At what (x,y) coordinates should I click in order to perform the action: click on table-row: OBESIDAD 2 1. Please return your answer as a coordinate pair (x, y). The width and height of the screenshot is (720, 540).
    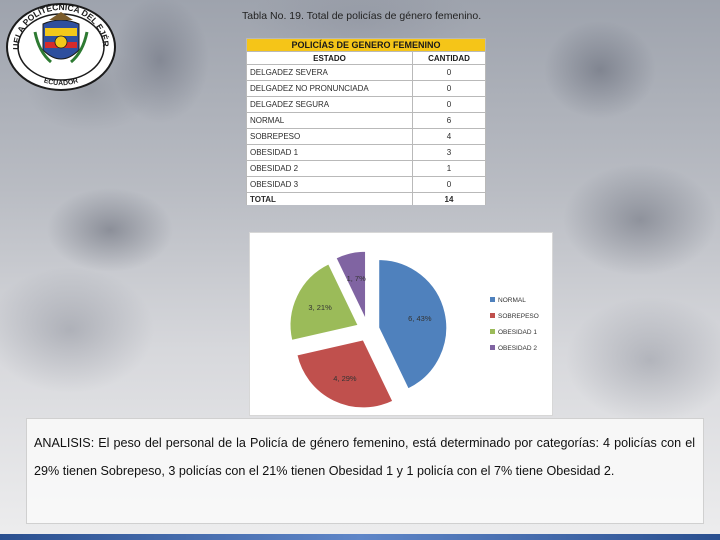
    Looking at the image, I should click on (366, 168).